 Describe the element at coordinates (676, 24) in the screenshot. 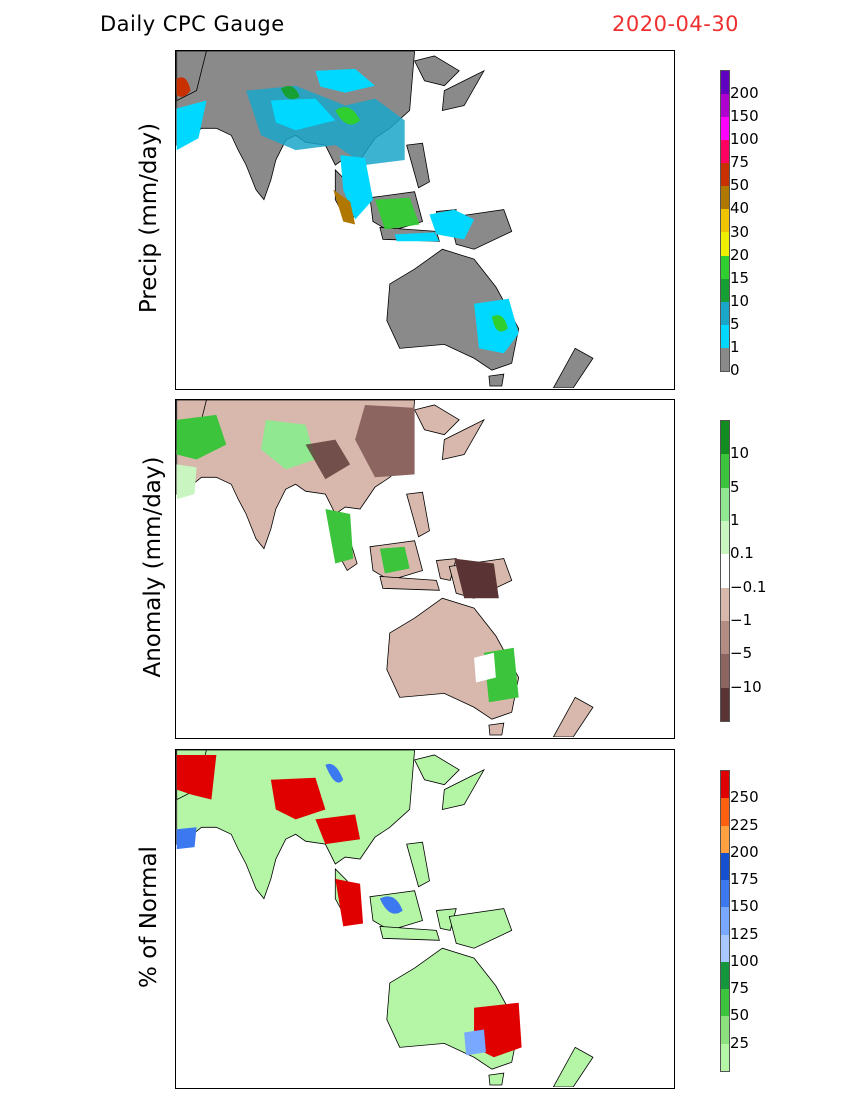

I see `date-label: 2020-04-30` at that location.